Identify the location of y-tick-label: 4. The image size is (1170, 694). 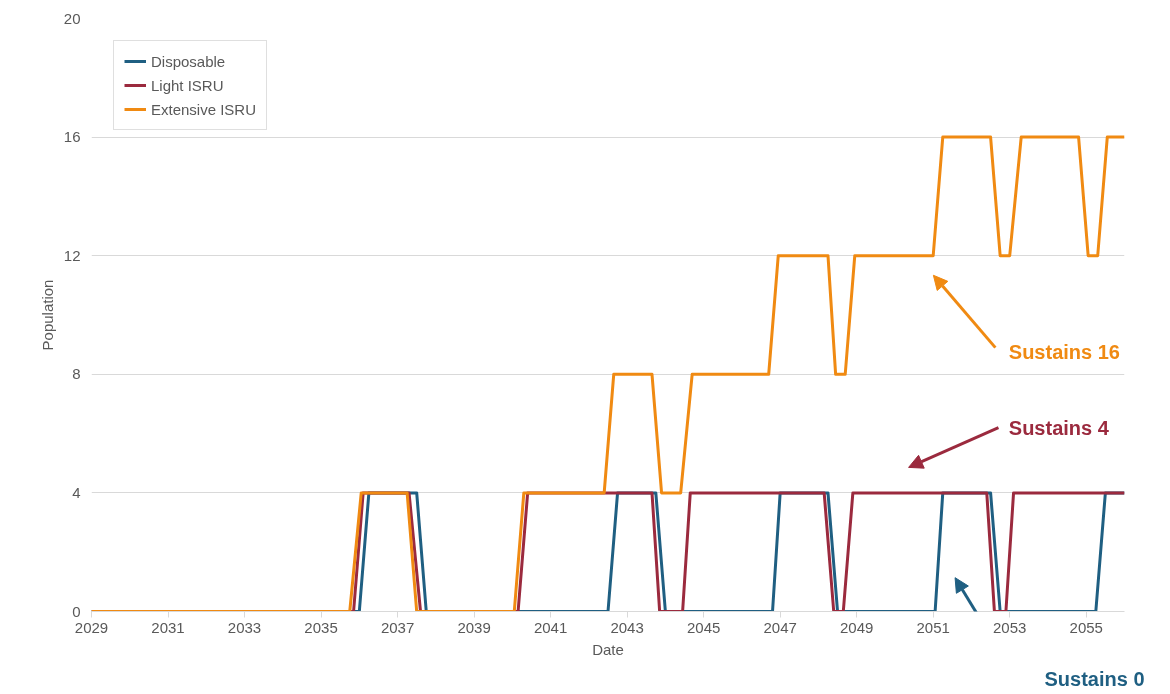
(76, 492).